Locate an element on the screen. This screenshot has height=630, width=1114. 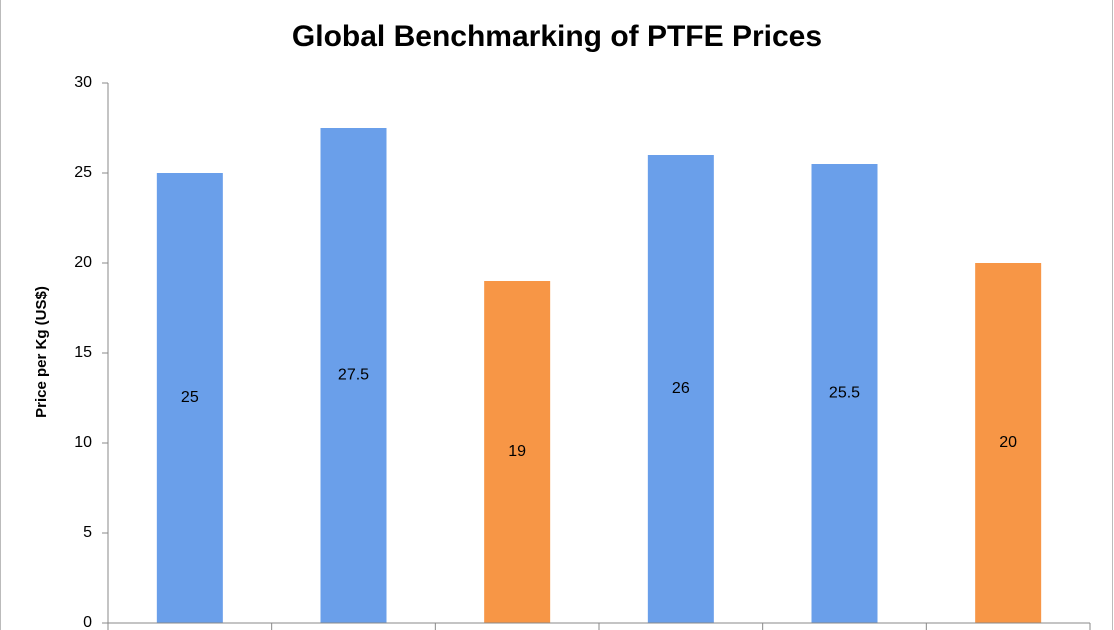
chart-title: Global Benchmarking of PTFE Prices is located at coordinates (557, 36).